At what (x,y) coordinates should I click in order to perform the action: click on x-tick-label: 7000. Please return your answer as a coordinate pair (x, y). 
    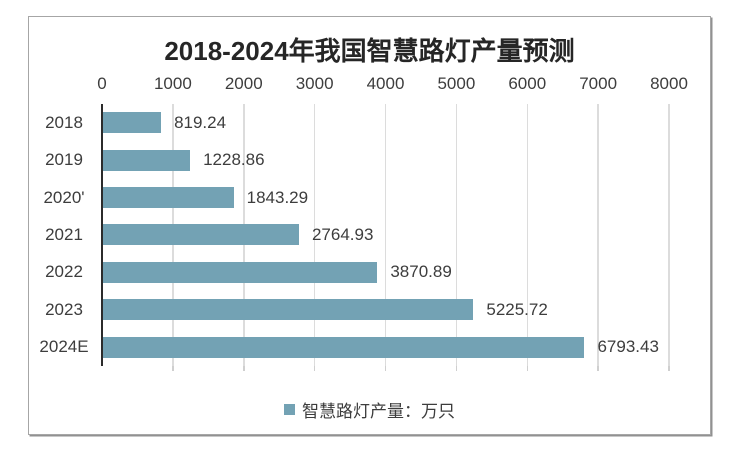
    Looking at the image, I should click on (598, 83).